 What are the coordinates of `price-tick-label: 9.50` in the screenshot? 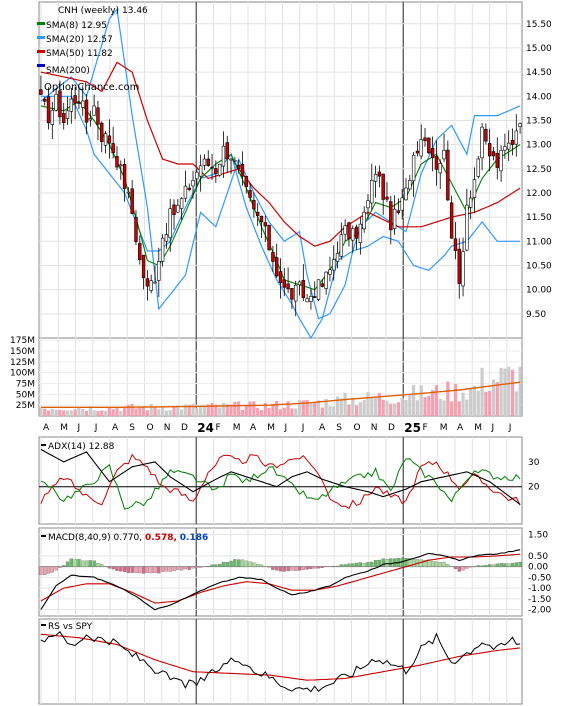 It's located at (536, 315).